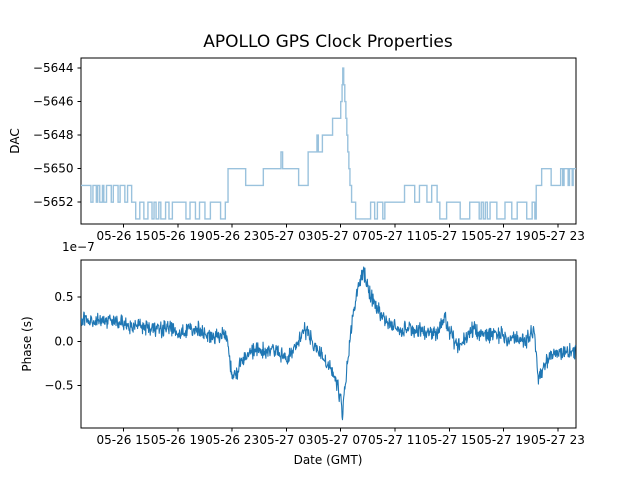  What do you see at coordinates (328, 460) in the screenshot?
I see `x-axis-label: Date (GMT)` at bounding box center [328, 460].